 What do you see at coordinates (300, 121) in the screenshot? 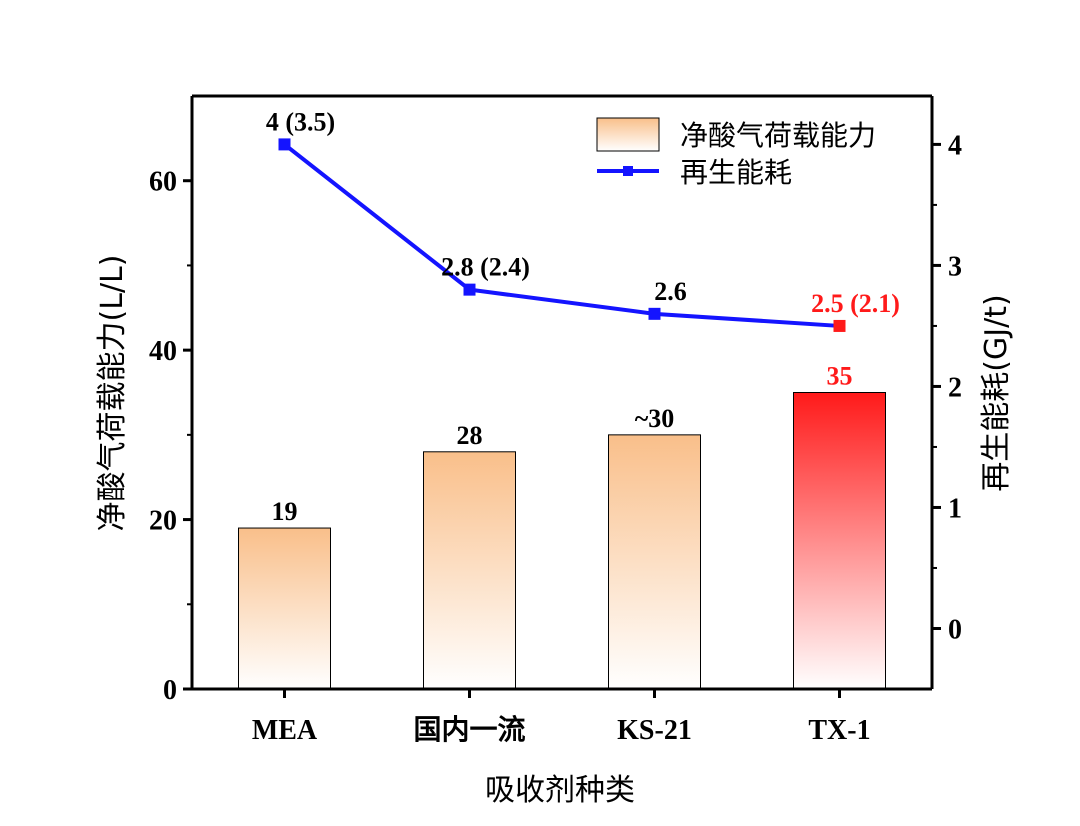
I see `line-value-label: 4 (3.5)` at bounding box center [300, 121].